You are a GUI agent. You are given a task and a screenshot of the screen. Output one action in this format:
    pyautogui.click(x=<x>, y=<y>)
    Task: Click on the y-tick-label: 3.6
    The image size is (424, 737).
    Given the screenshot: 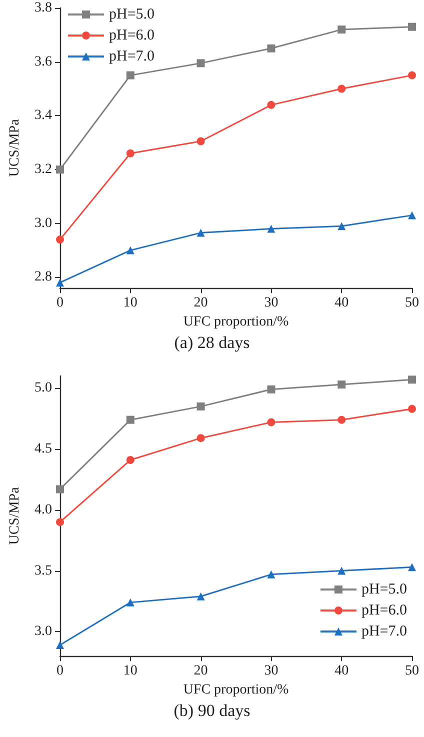 What is the action you would take?
    pyautogui.click(x=43, y=62)
    